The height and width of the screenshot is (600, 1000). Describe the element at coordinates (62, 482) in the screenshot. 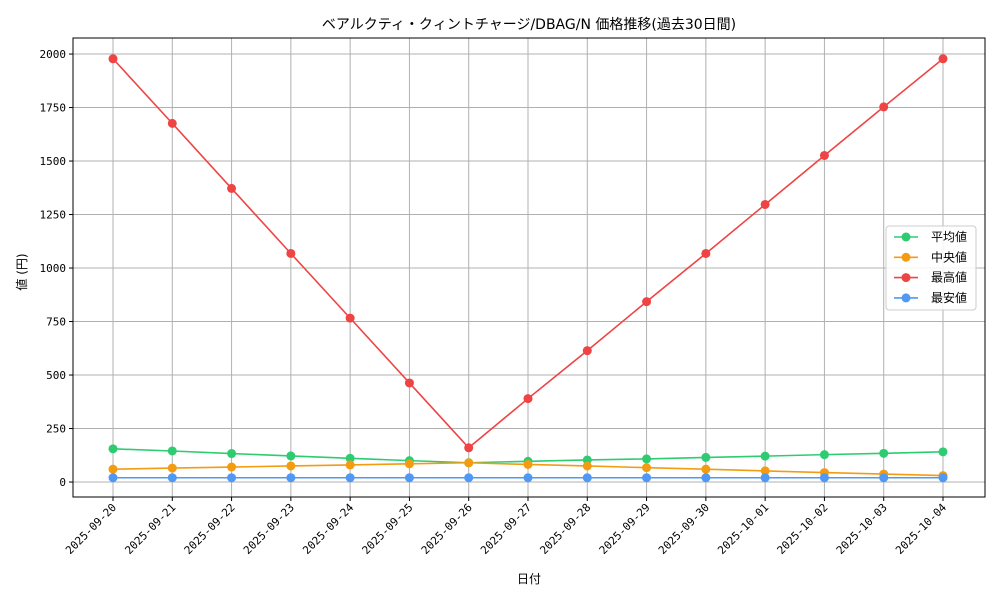

I see `y-tick-label: 0` at that location.